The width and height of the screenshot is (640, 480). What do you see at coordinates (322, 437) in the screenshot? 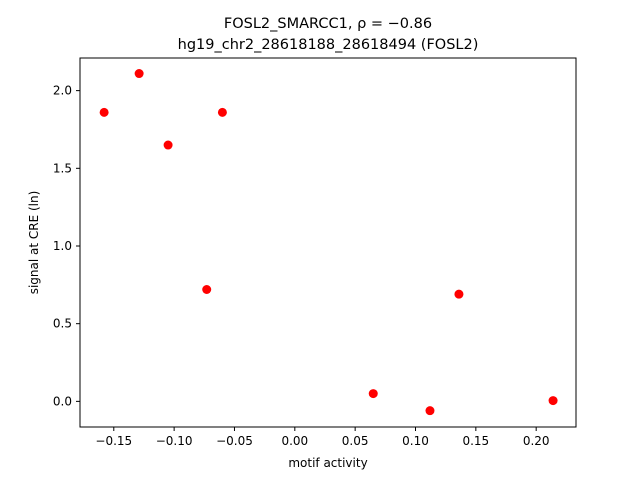
I see `x-axis-ticks: −0.15 −0.10 −0.05 0.00 0.05 0.10 0.15 0.20` at bounding box center [322, 437].